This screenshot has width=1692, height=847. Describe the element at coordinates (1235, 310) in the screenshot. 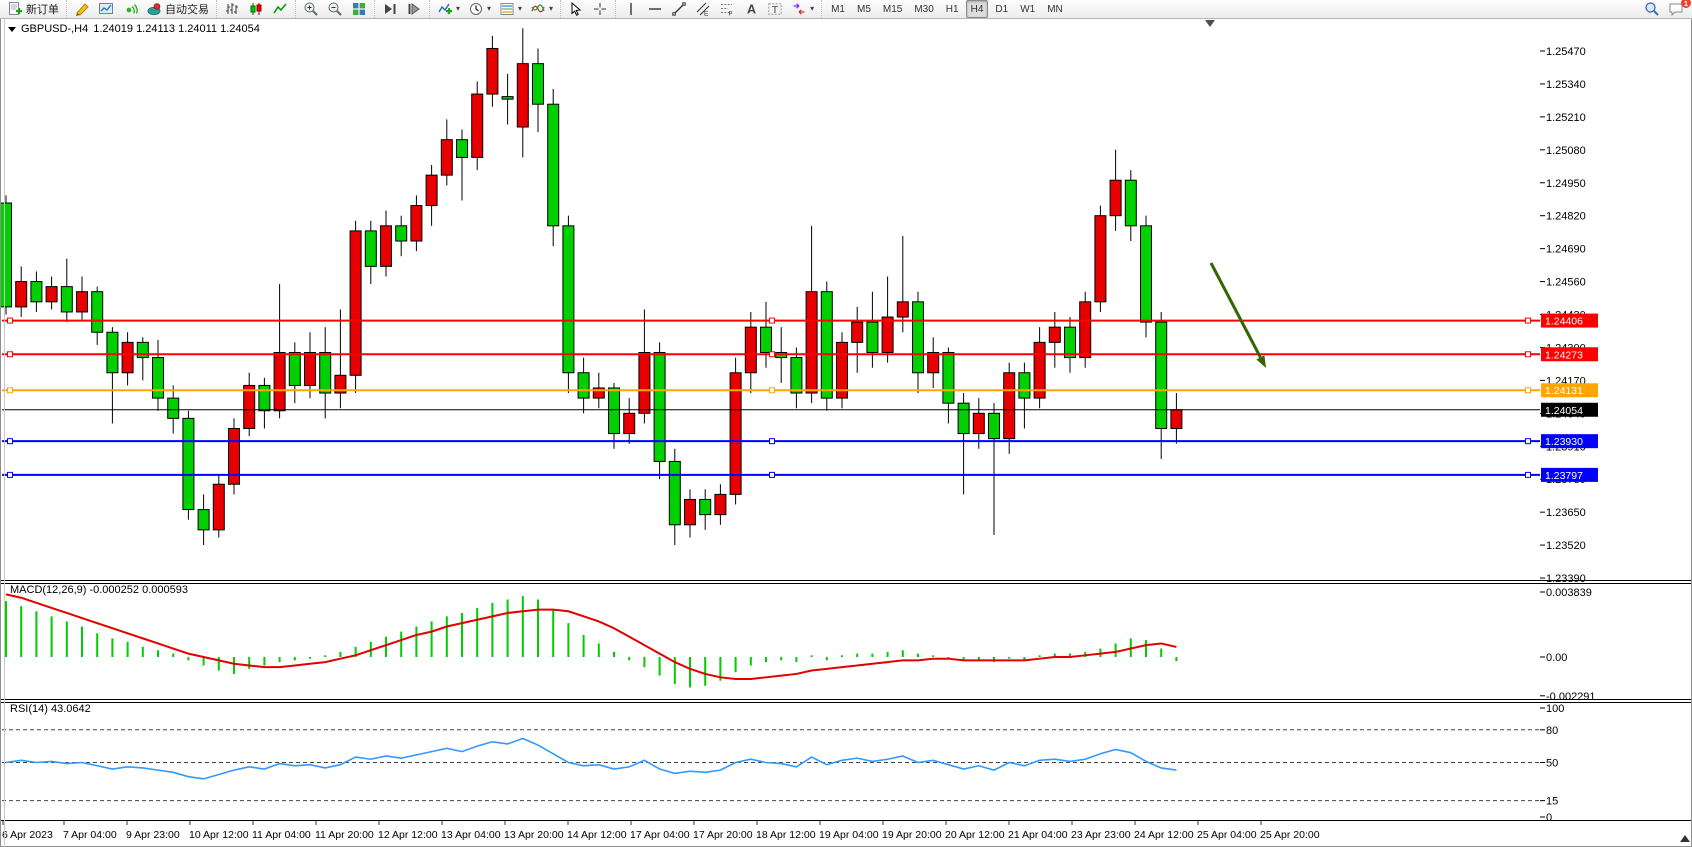

I see `trend-arrow-annotation` at that location.